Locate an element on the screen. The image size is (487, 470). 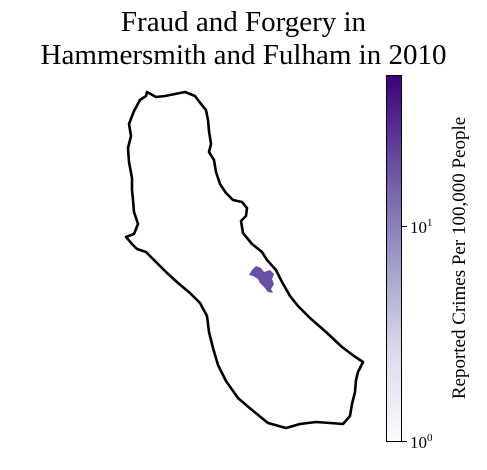
colorbar-tick-label-10: 10¹ is located at coordinates (421, 227).